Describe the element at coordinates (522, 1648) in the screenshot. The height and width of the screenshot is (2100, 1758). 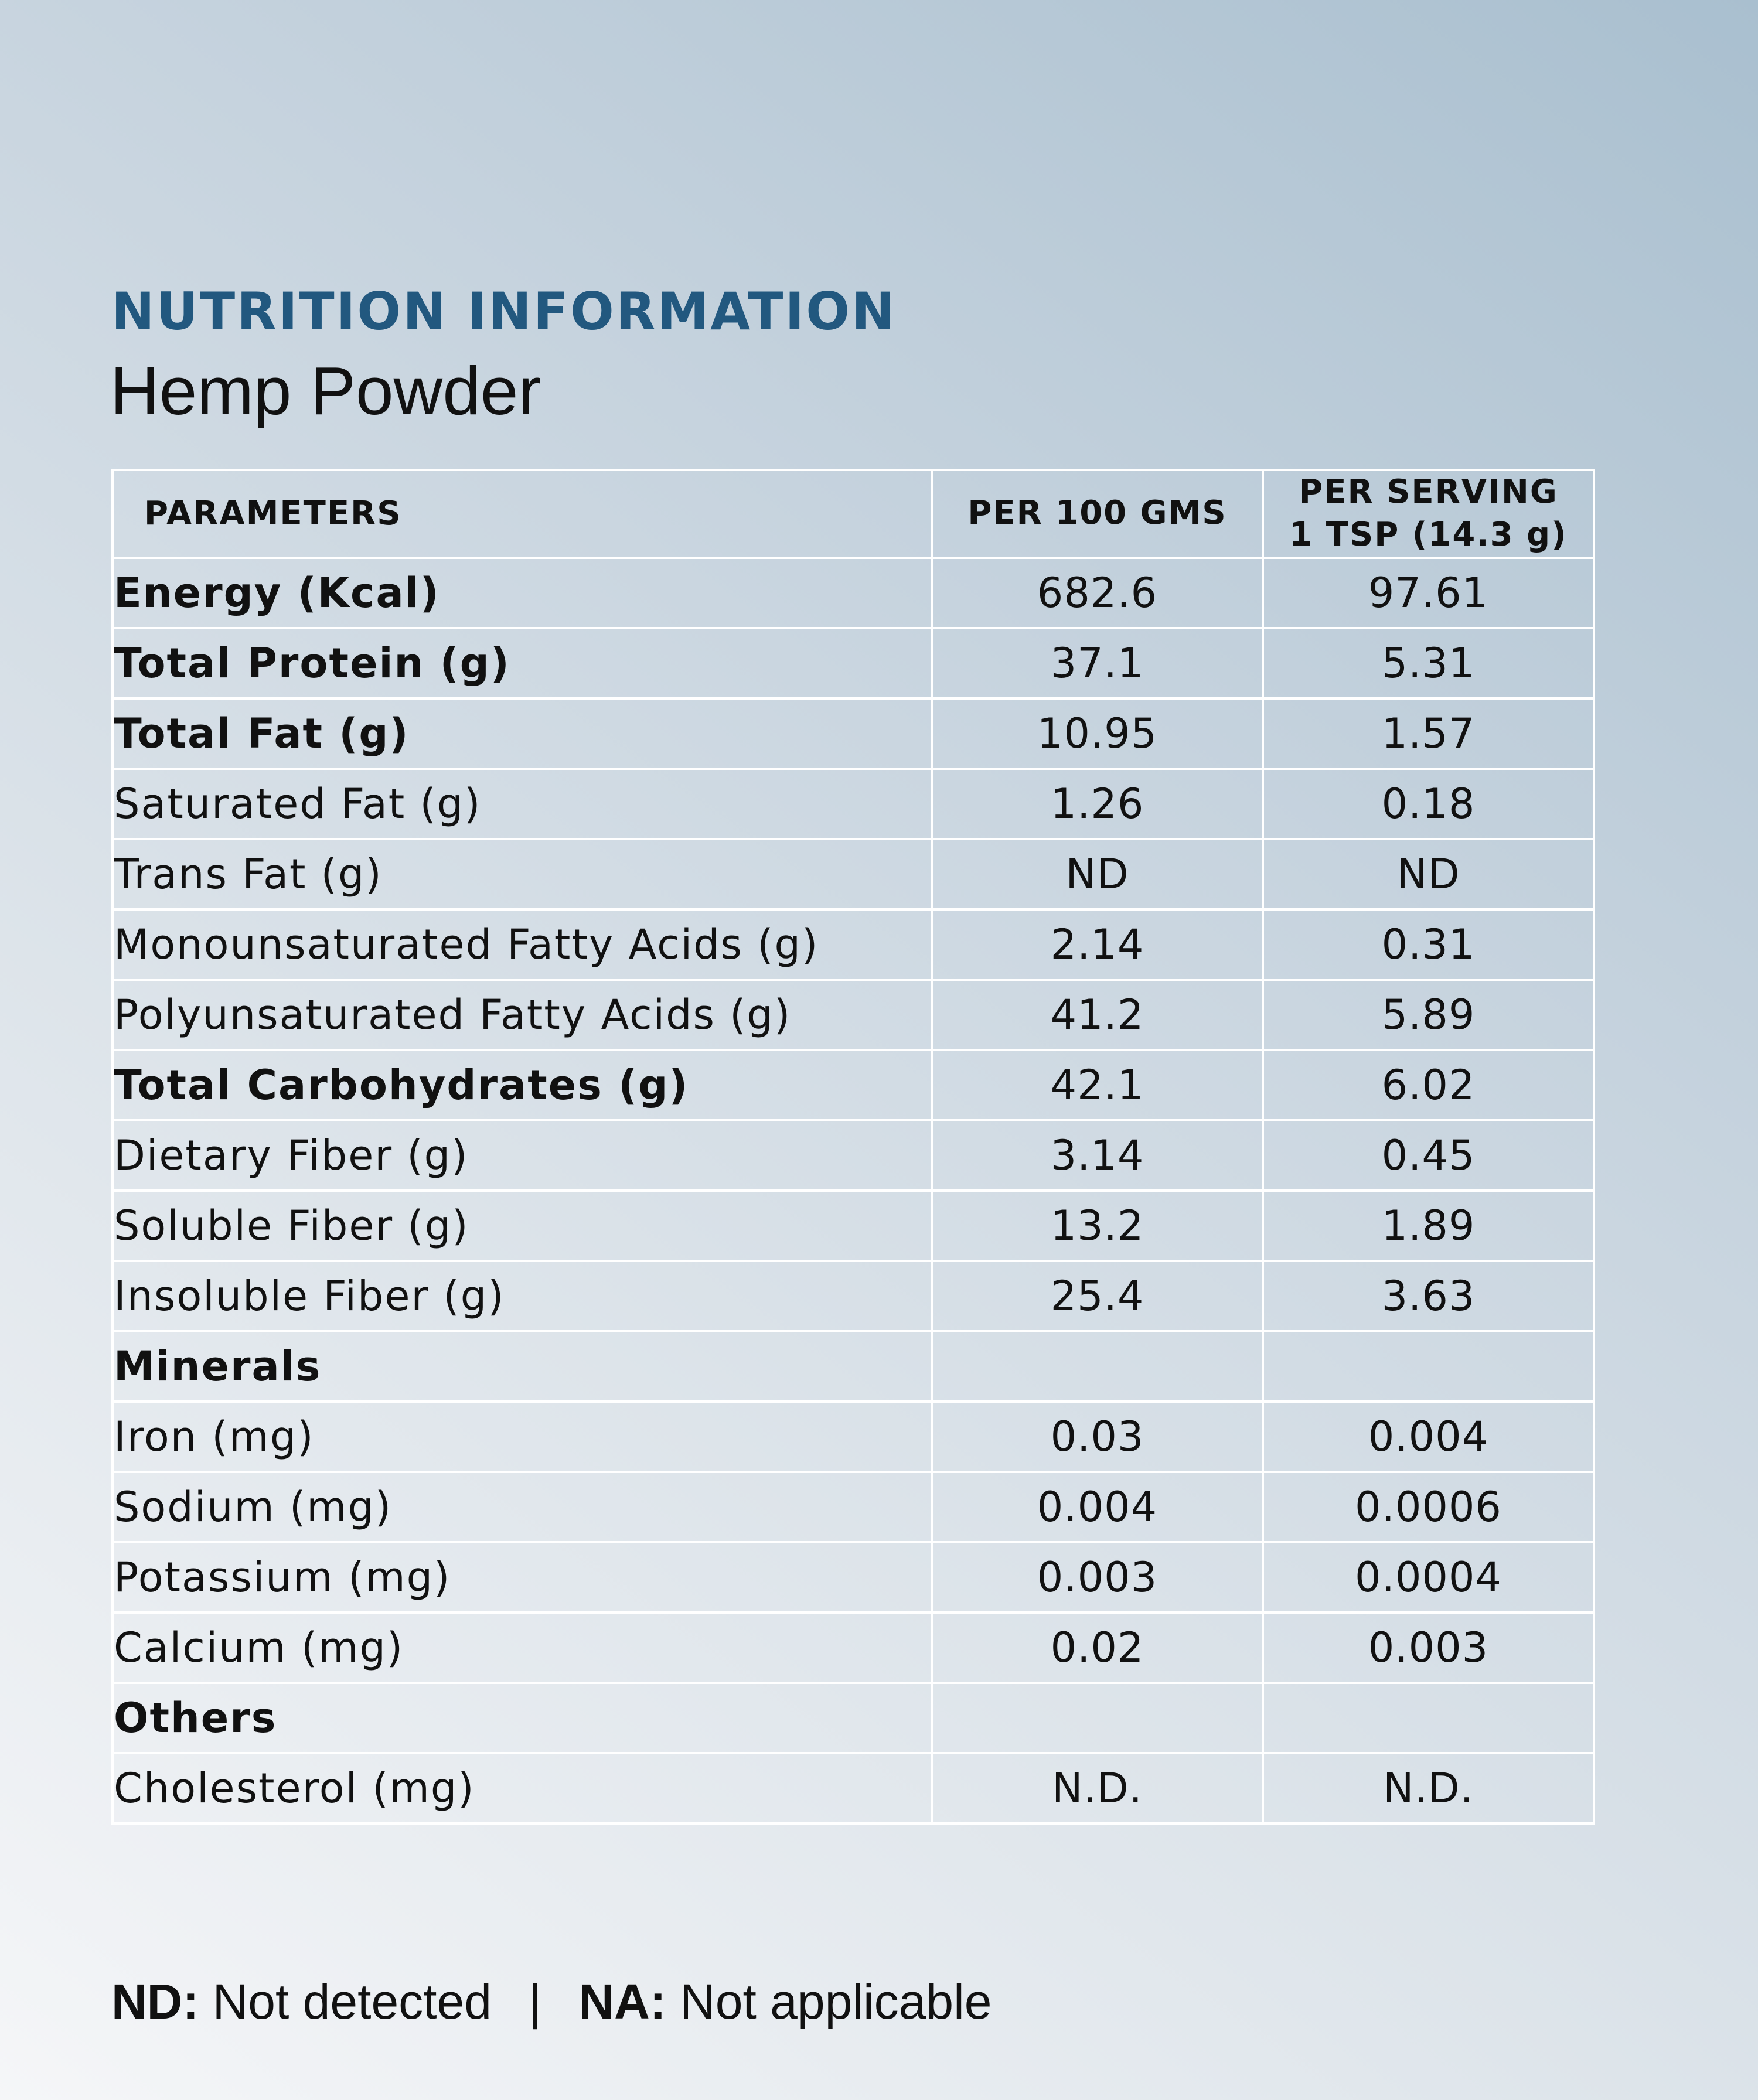
I see `row-label: Calcium (mg)` at that location.